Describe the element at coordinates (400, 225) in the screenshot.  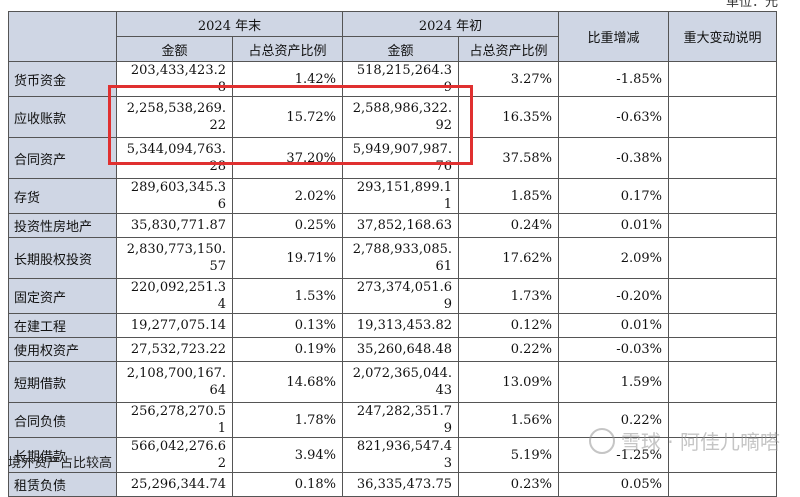
I see `start-amount-cell: 37,852,168.63` at that location.